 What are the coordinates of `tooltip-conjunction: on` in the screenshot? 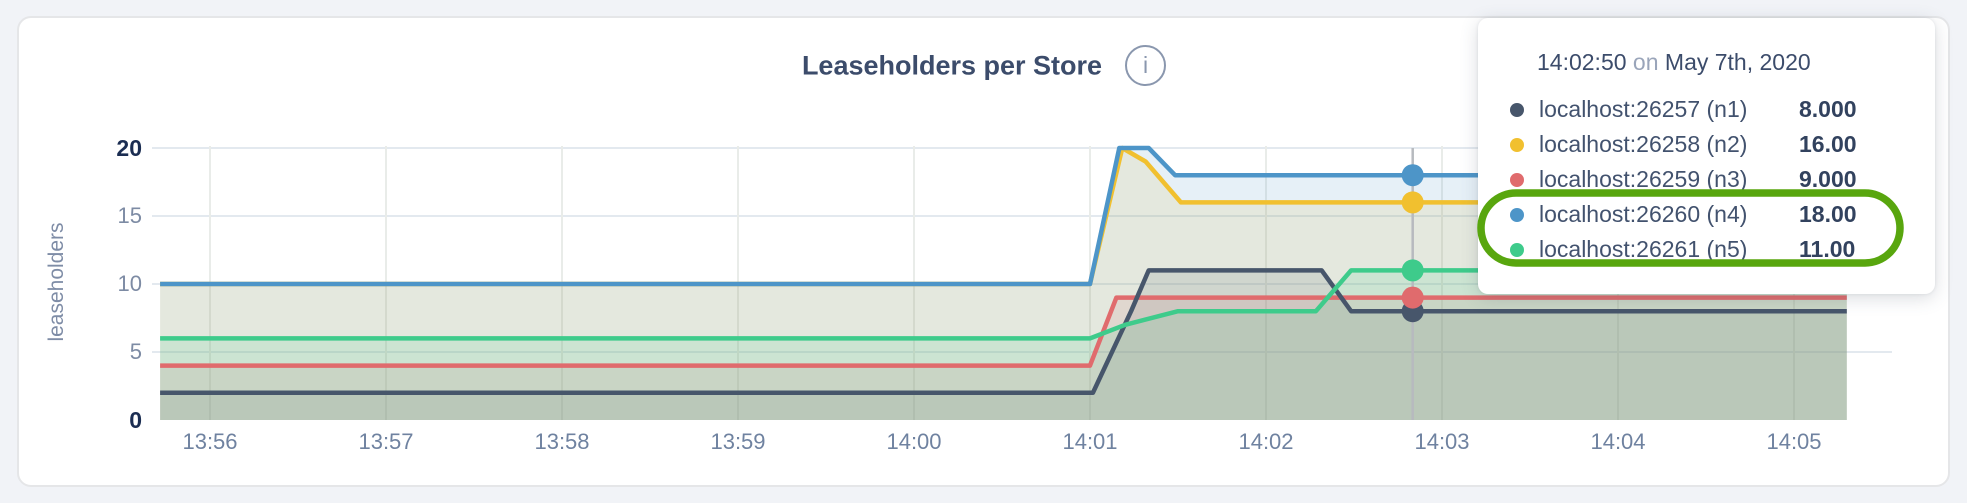 It's located at (1645, 62).